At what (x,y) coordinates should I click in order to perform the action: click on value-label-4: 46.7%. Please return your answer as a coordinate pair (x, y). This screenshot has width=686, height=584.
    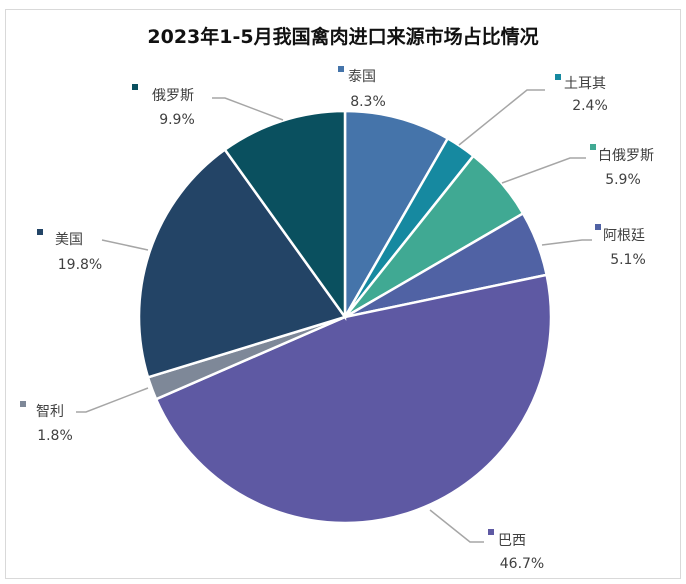
    Looking at the image, I should click on (522, 564).